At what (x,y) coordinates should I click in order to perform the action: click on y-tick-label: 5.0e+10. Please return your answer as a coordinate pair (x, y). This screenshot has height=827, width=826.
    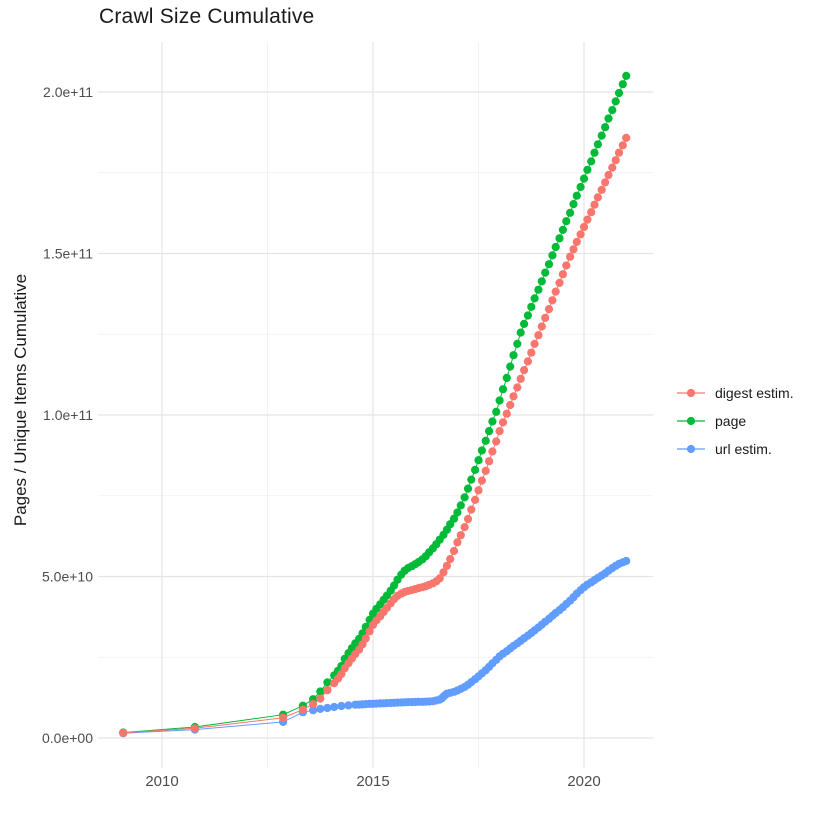
    Looking at the image, I should click on (67, 577).